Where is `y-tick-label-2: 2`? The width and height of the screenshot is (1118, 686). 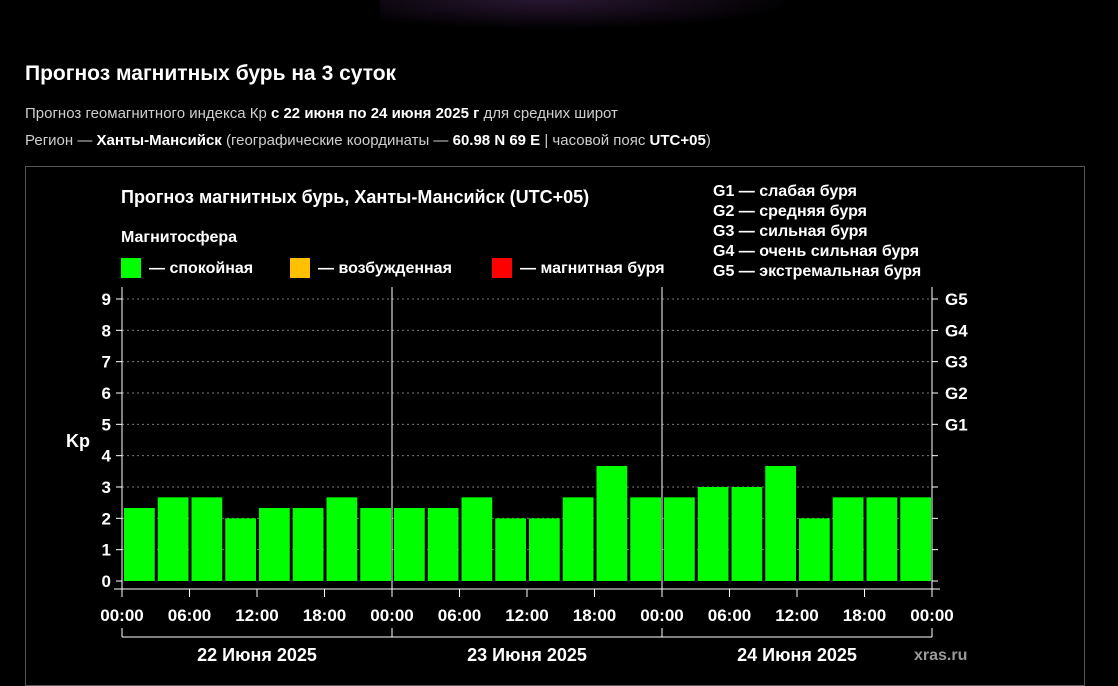
y-tick-label-2: 2 is located at coordinates (106, 518).